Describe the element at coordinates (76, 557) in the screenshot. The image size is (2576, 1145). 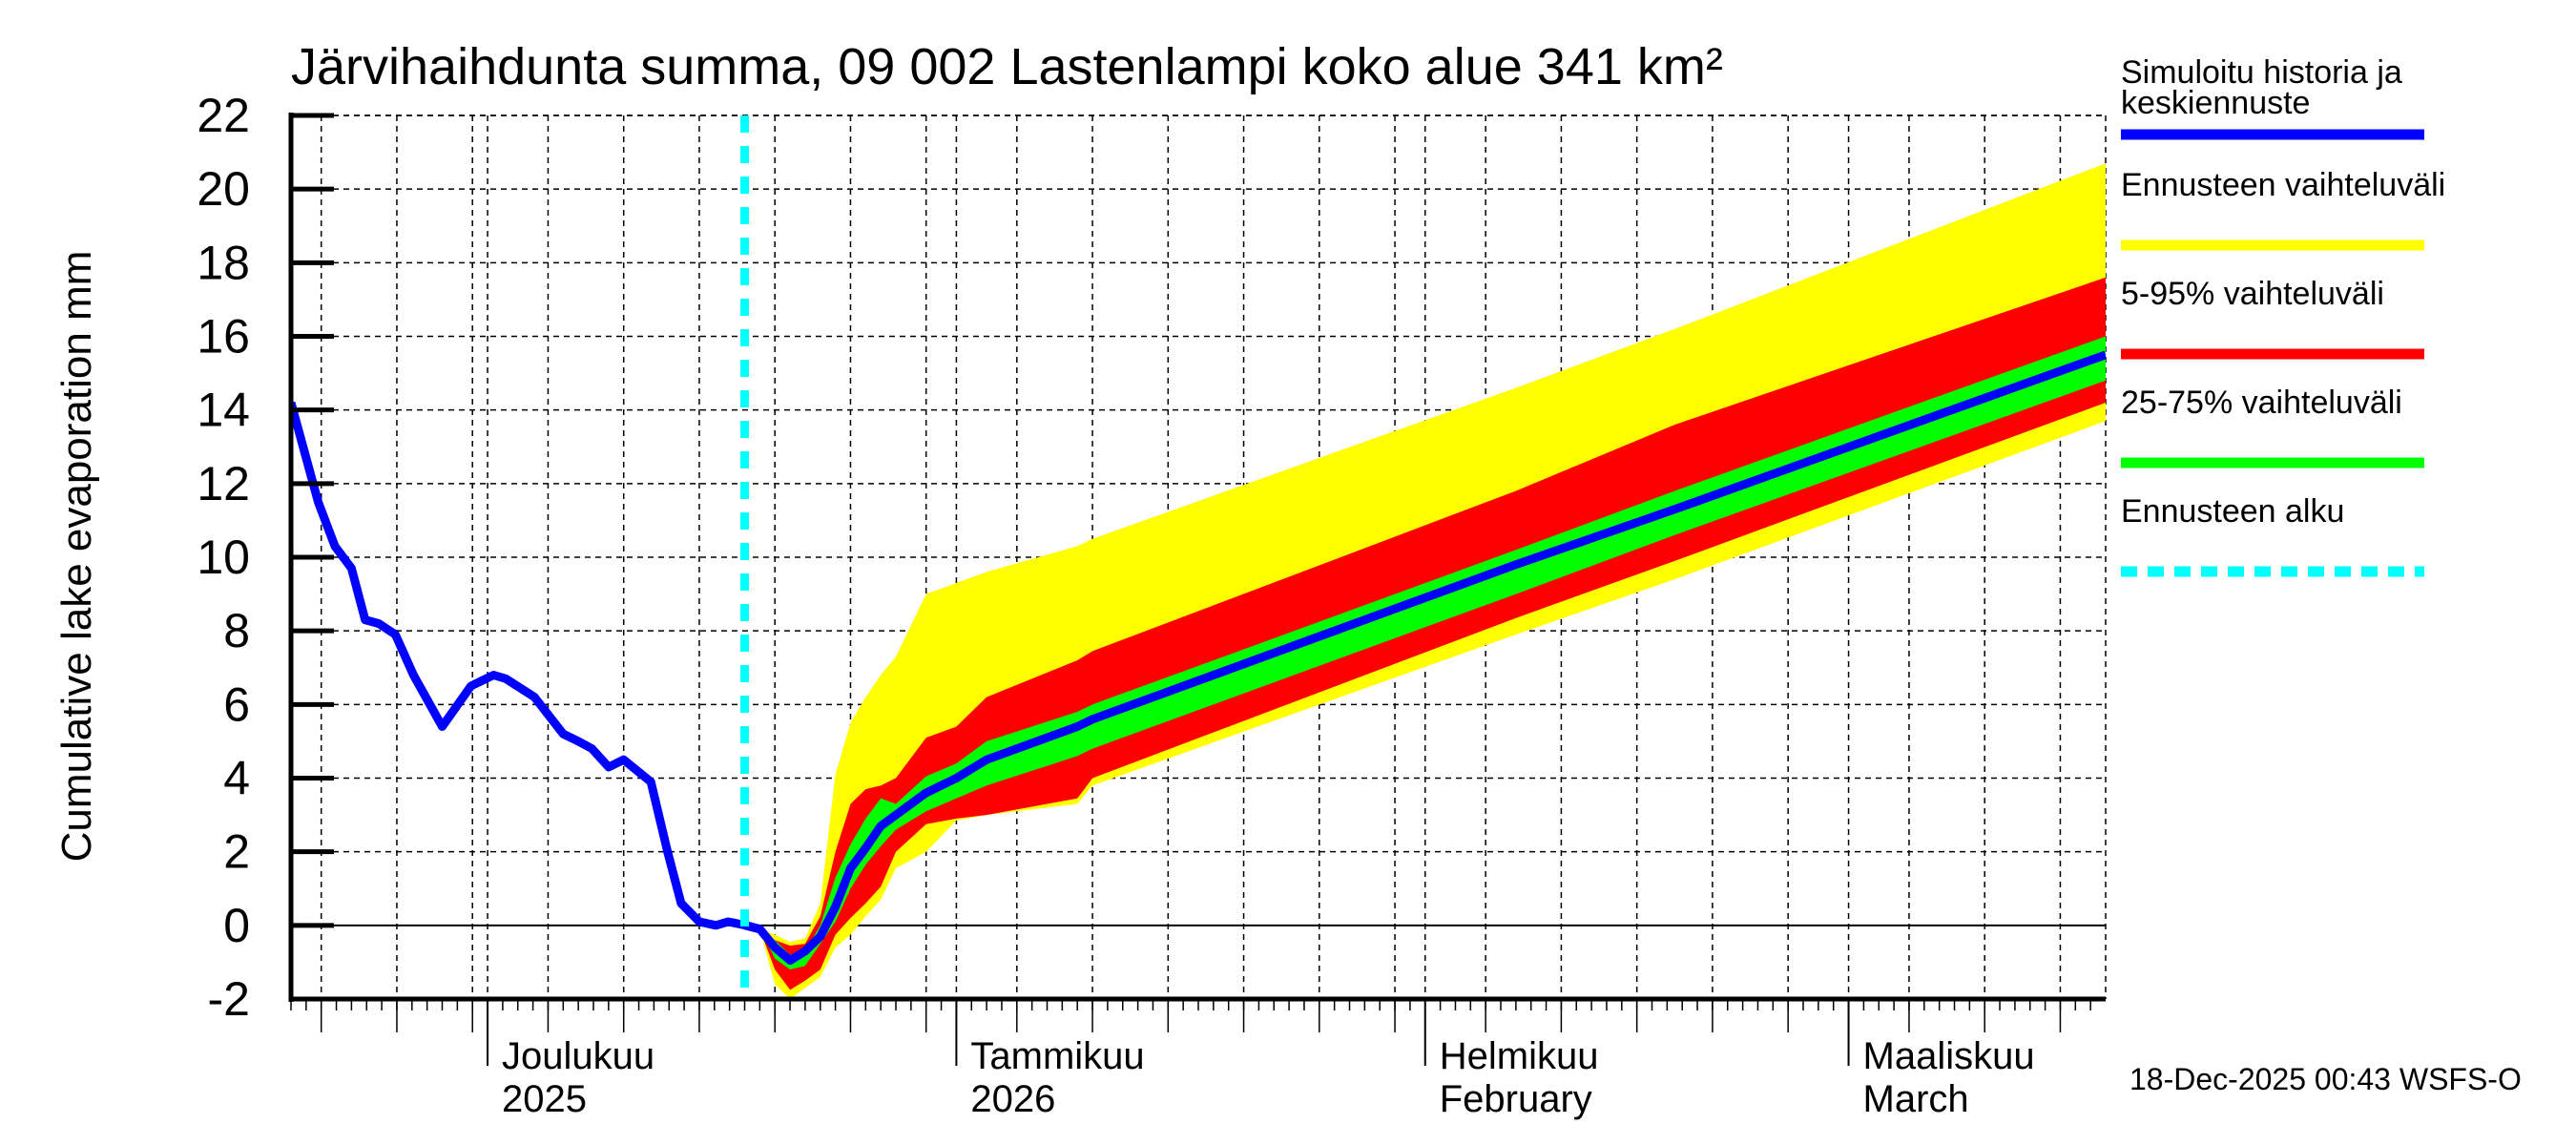
I see `y-axis-label: Cumulative lake evaporation mm` at that location.